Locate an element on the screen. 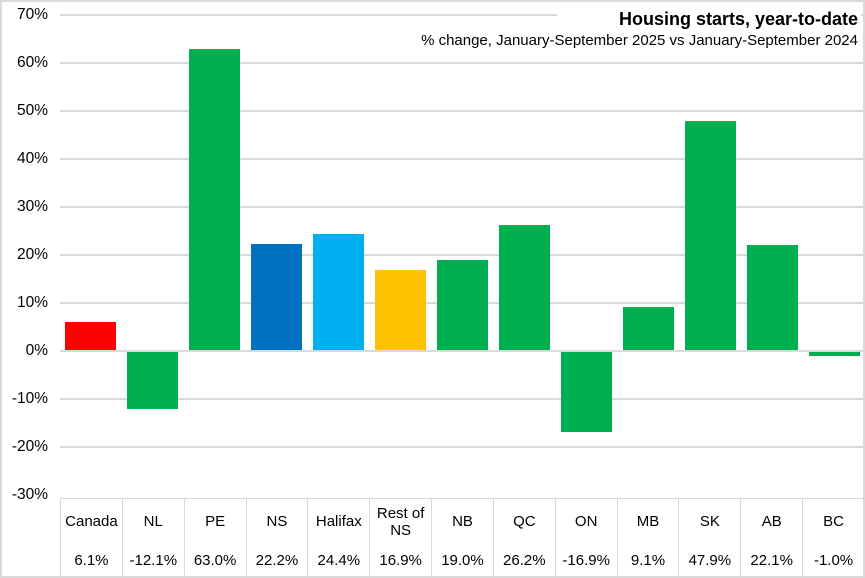 This screenshot has height=578, width=865. y-axis-tick-label: -10% is located at coordinates (29, 398).